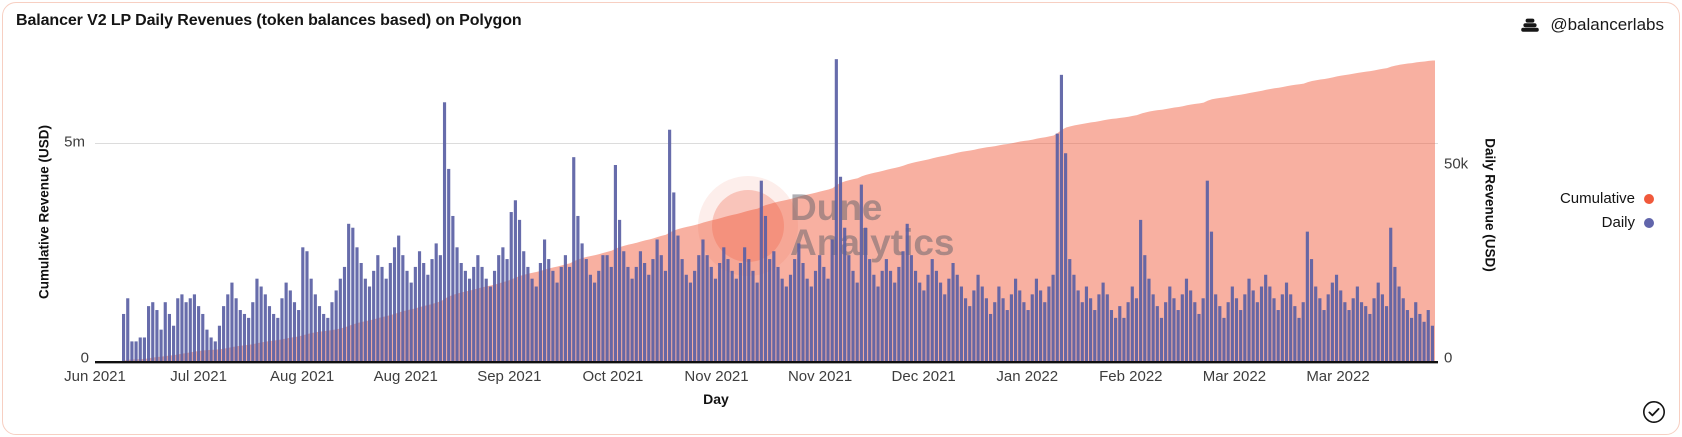 The image size is (1682, 437). I want to click on verified-check-icon, so click(1656, 415).